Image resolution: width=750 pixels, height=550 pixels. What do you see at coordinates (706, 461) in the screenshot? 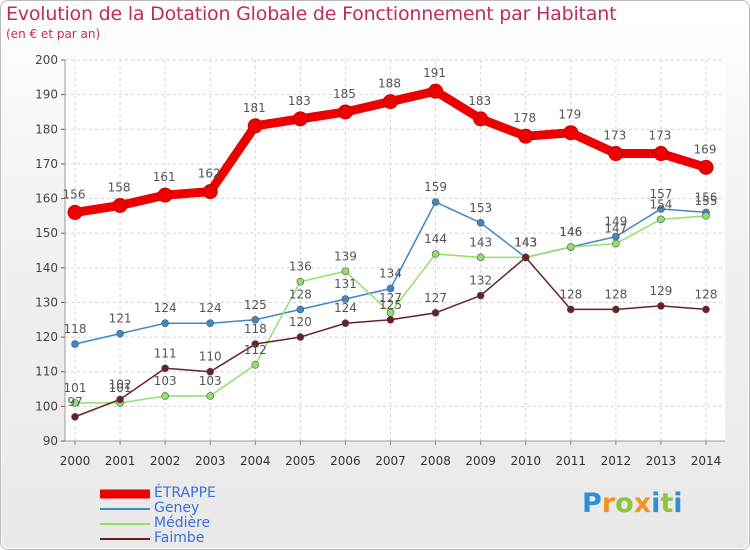
I see `x-tick-label: 2014` at bounding box center [706, 461].